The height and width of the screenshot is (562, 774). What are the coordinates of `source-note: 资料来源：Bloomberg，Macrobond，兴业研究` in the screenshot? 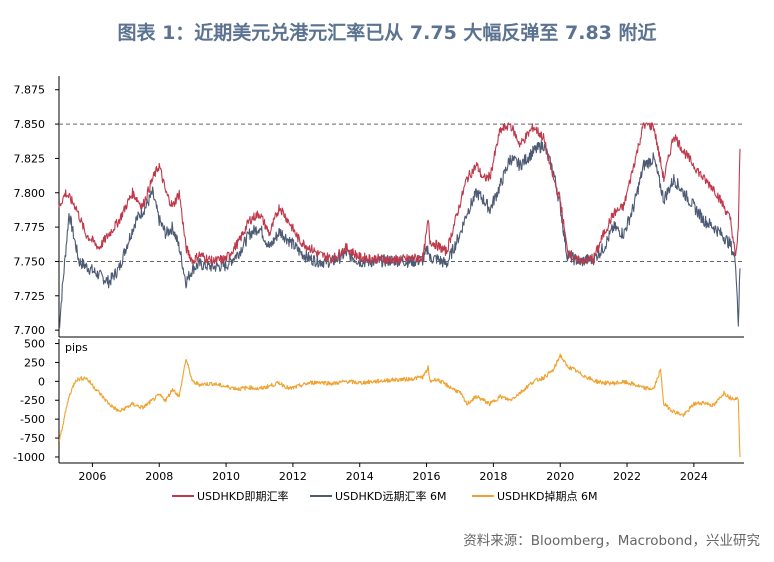 It's located at (611, 541).